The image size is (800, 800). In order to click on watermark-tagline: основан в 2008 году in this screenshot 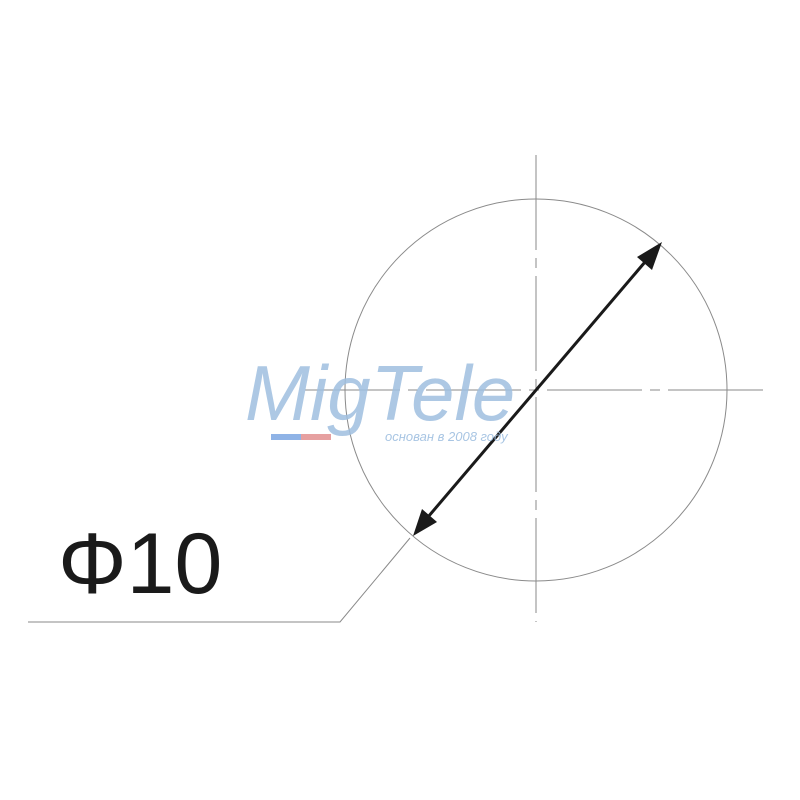, I will do `click(447, 436)`.